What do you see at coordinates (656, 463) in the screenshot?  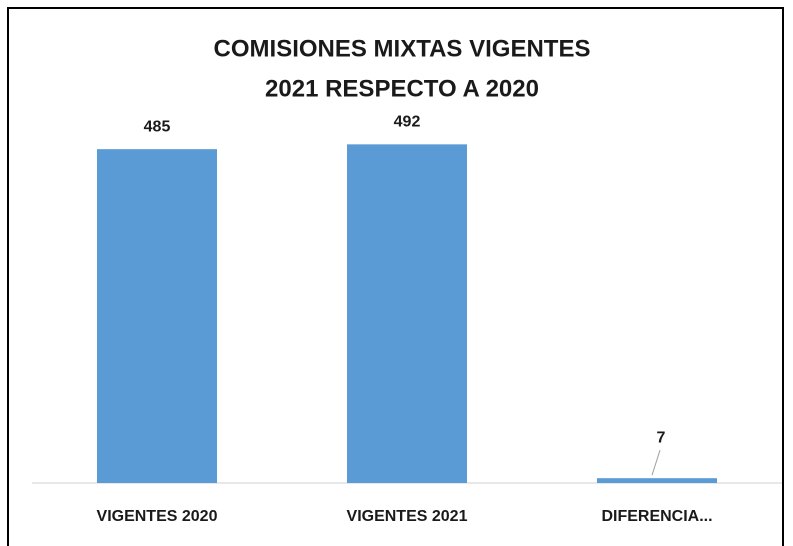 I see `leader-line` at bounding box center [656, 463].